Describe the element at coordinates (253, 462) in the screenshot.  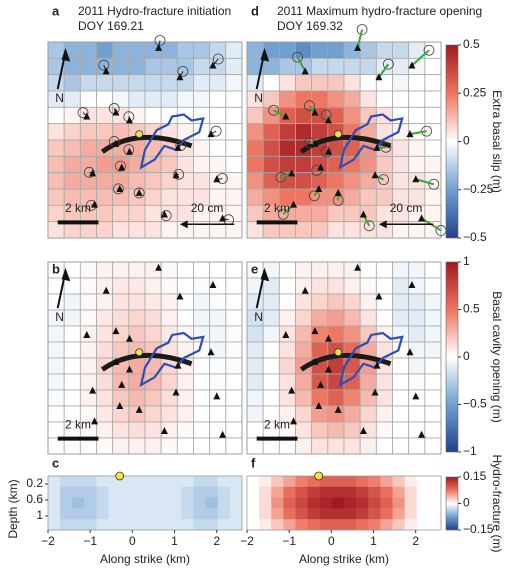
I see `panel-letter: f` at that location.